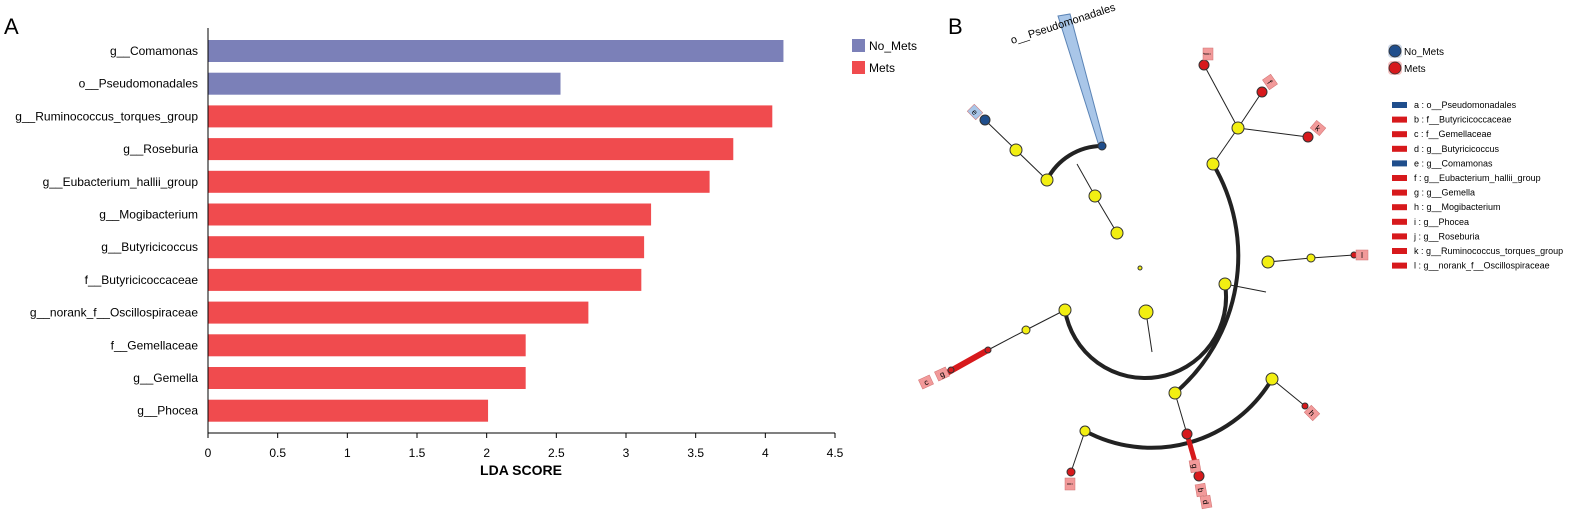 Image resolution: width=1596 pixels, height=521 pixels. I want to click on key-entry: f : g__Eubacterium_hallii_group, so click(1477, 178).